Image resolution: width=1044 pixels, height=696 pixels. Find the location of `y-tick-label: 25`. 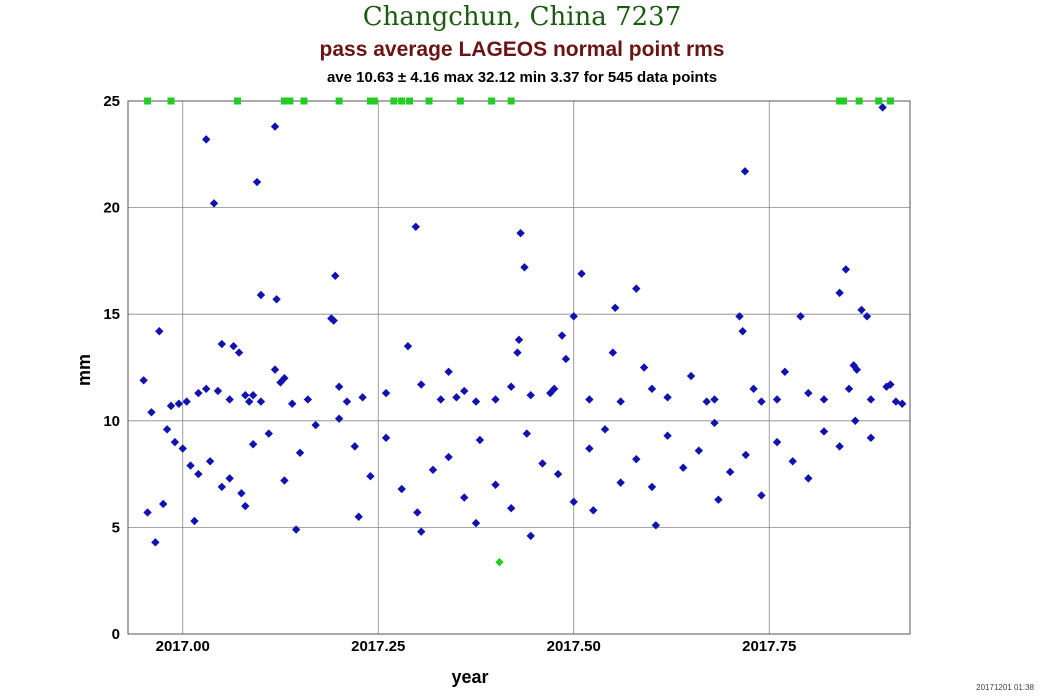

y-tick-label: 25 is located at coordinates (111, 101).